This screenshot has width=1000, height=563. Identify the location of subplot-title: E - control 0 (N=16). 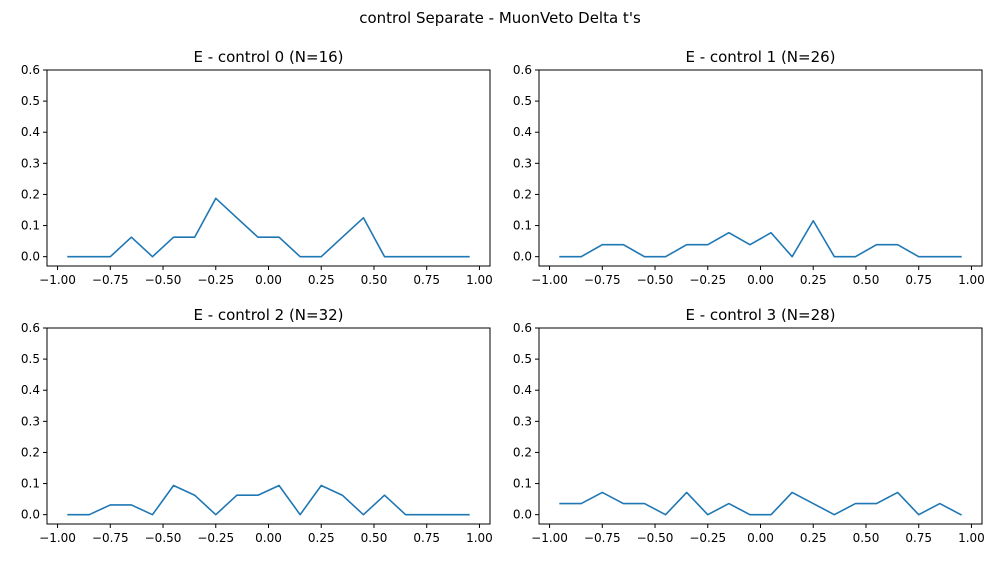
(268, 57).